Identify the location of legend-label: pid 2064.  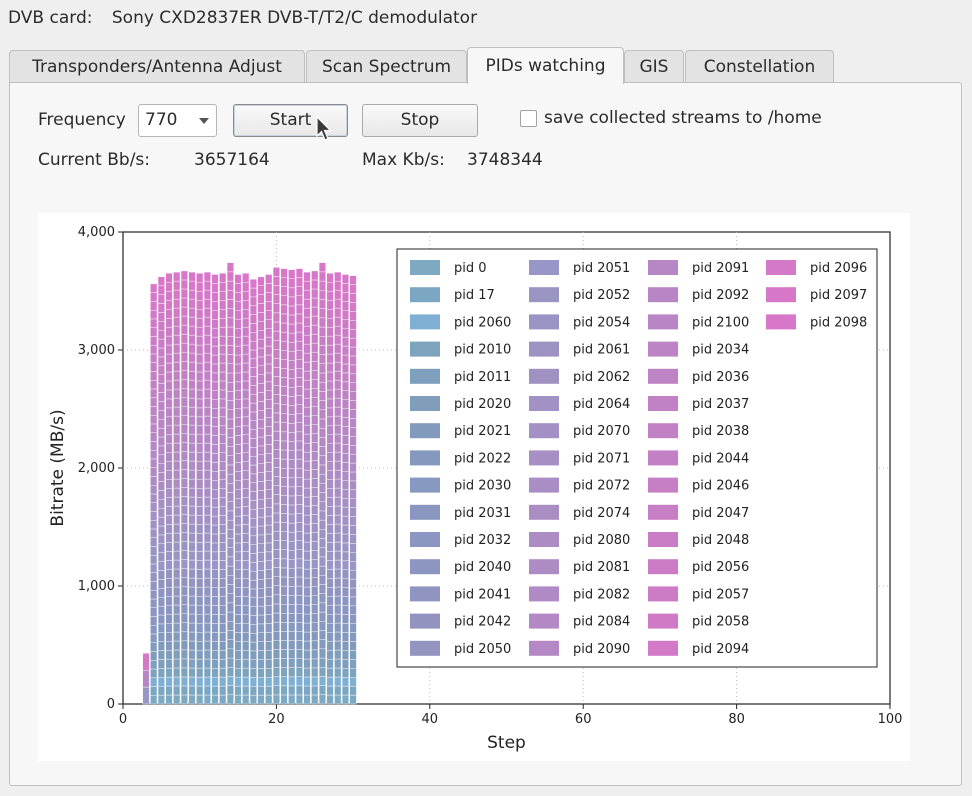
(601, 404).